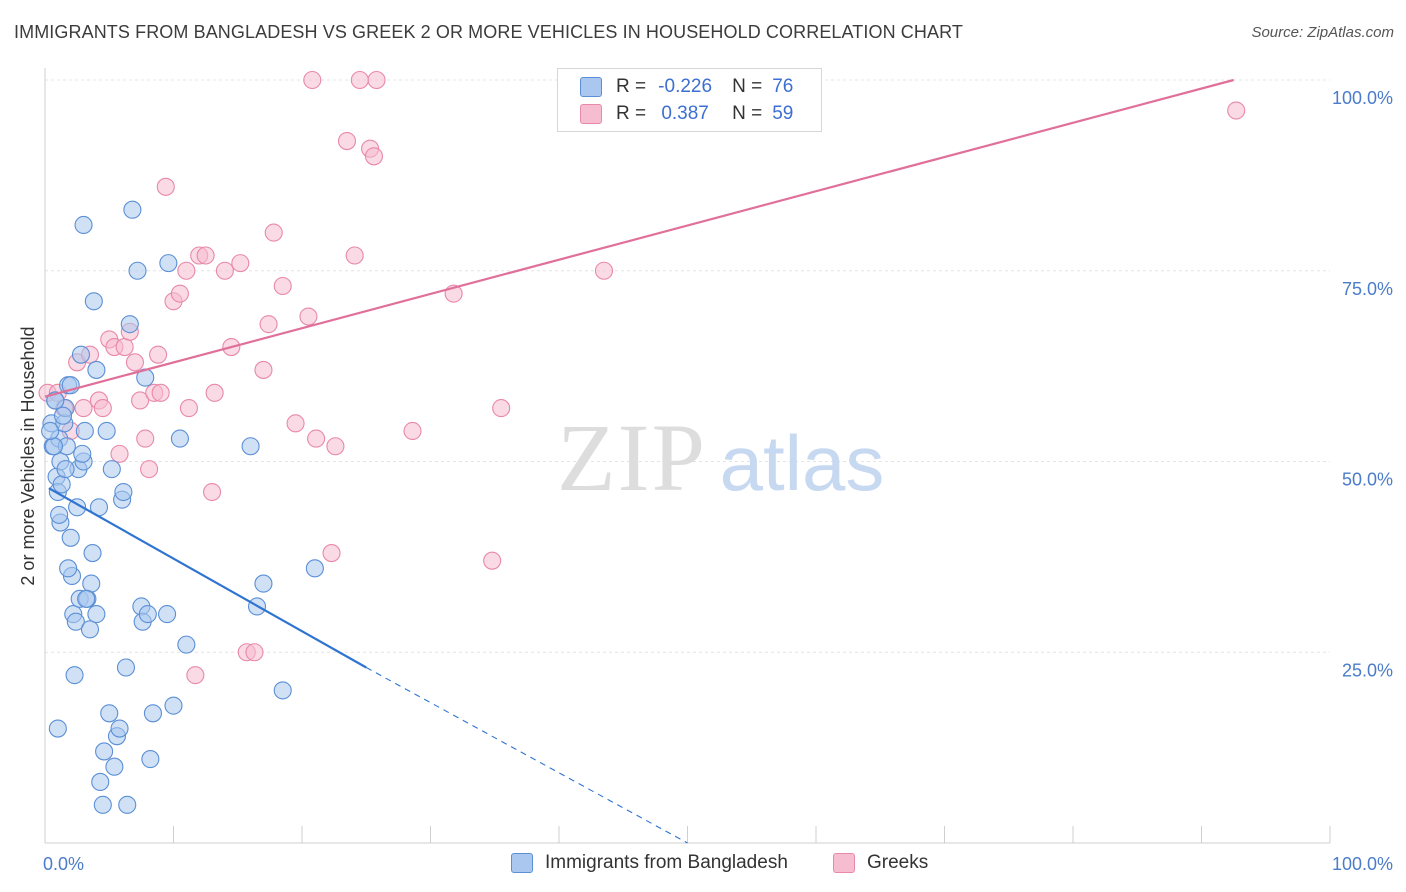 This screenshot has height=892, width=1406. What do you see at coordinates (632, 457) in the screenshot?
I see `watermark-zip: ZIP` at bounding box center [632, 457].